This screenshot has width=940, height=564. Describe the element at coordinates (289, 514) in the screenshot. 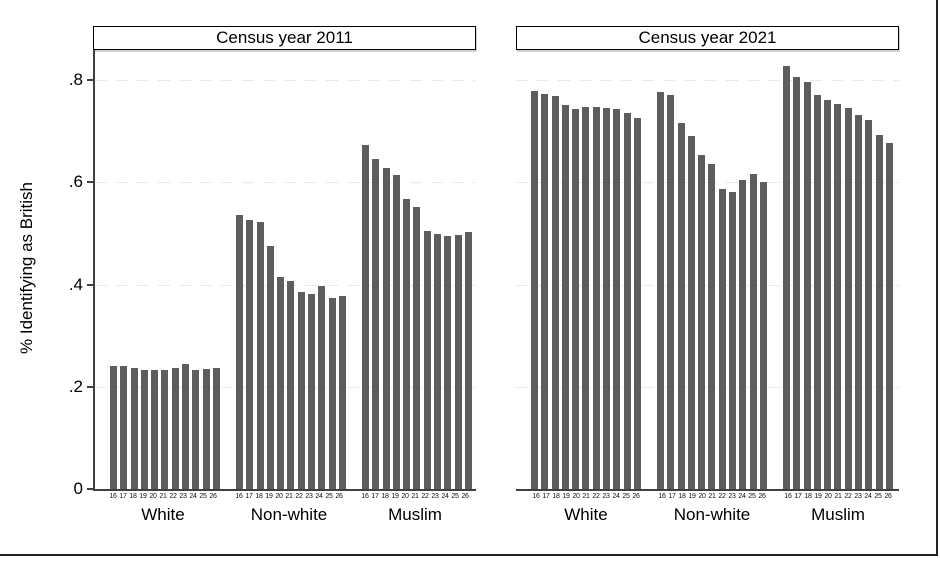

I see `group-label: Non-white` at that location.